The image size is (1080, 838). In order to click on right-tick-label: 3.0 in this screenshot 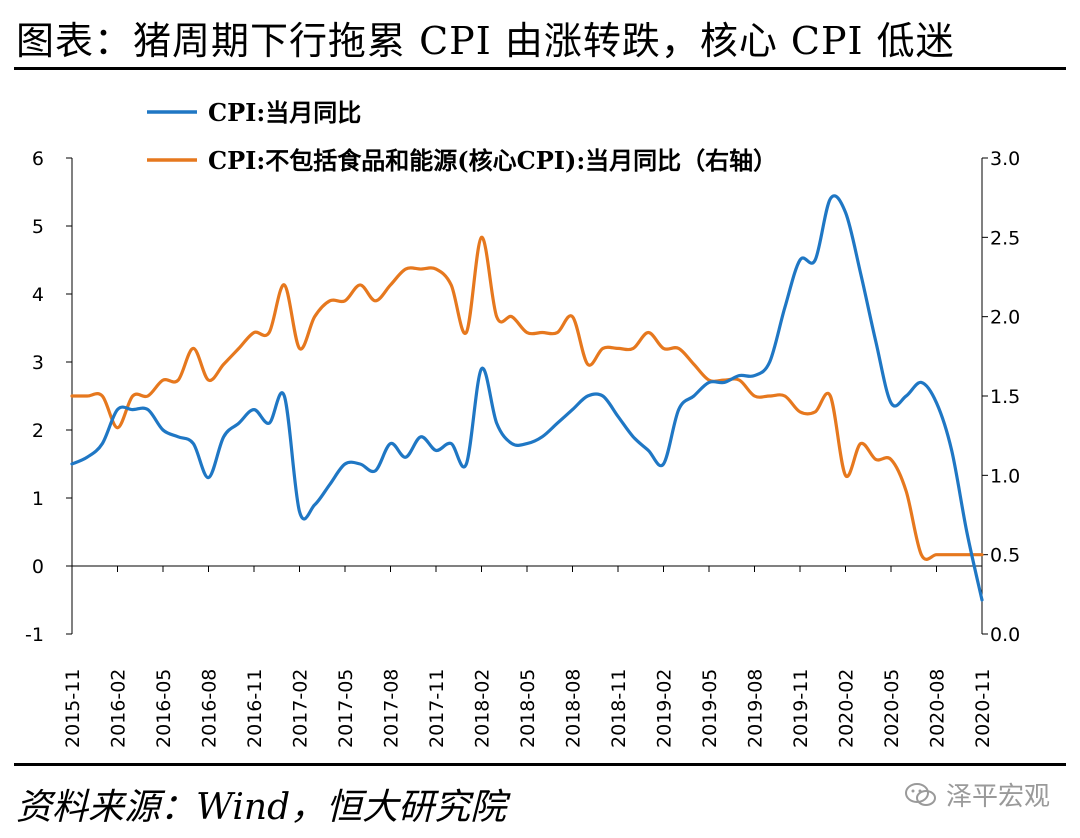, I will do `click(1005, 159)`.